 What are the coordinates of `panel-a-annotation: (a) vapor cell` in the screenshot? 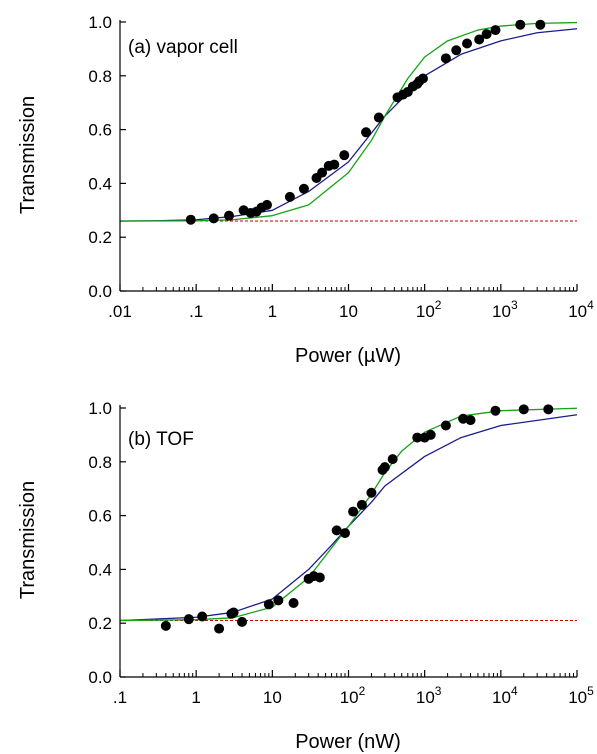 It's located at (183, 47).